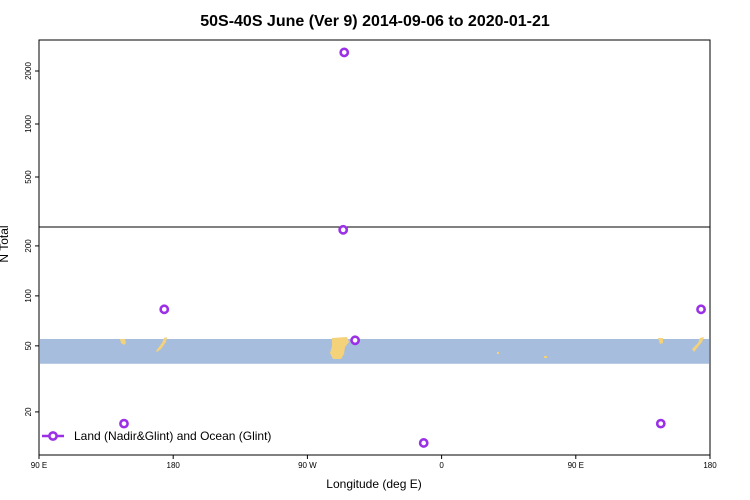 Image resolution: width=750 pixels, height=500 pixels. Describe the element at coordinates (373, 484) in the screenshot. I see `x-axis-label: Longitude (deg E)` at that location.